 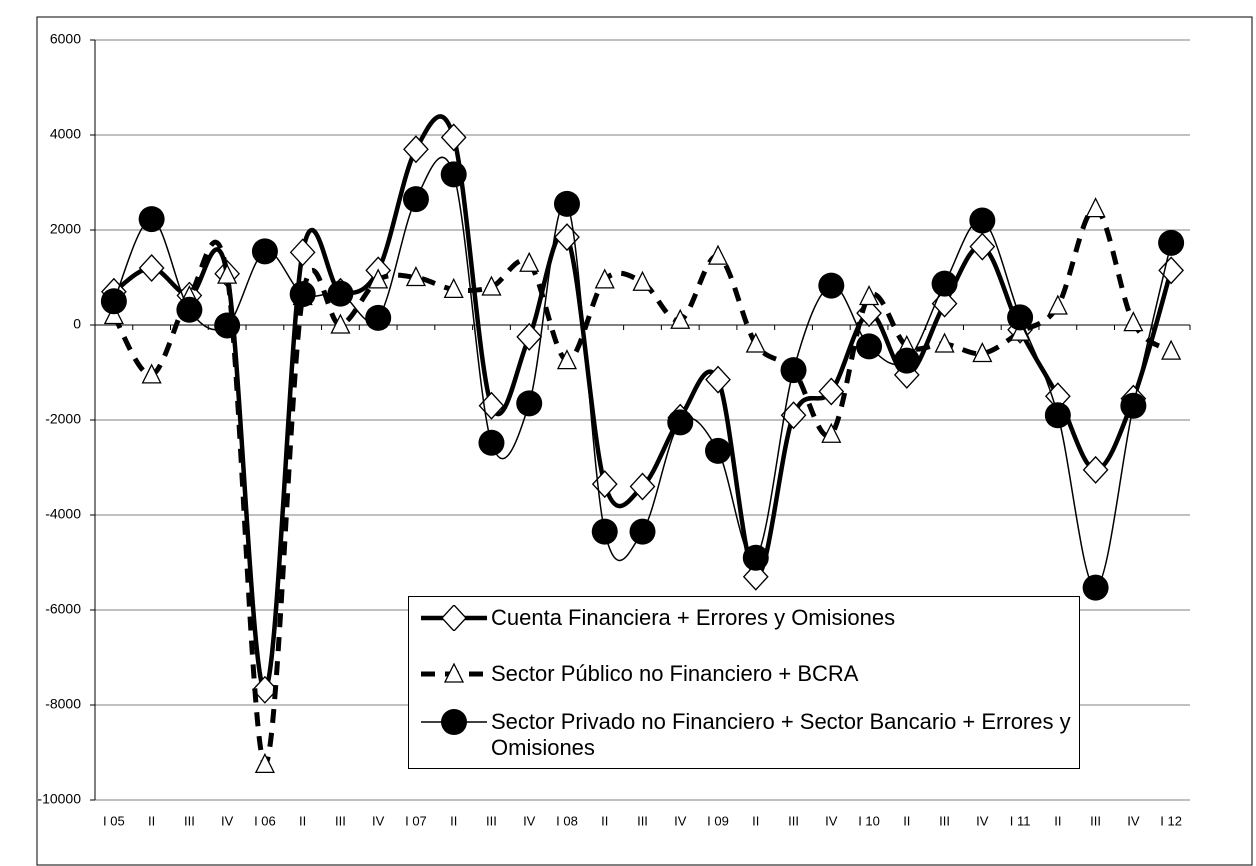 What do you see at coordinates (65, 134) in the screenshot?
I see `y-tick-label: 4000` at bounding box center [65, 134].